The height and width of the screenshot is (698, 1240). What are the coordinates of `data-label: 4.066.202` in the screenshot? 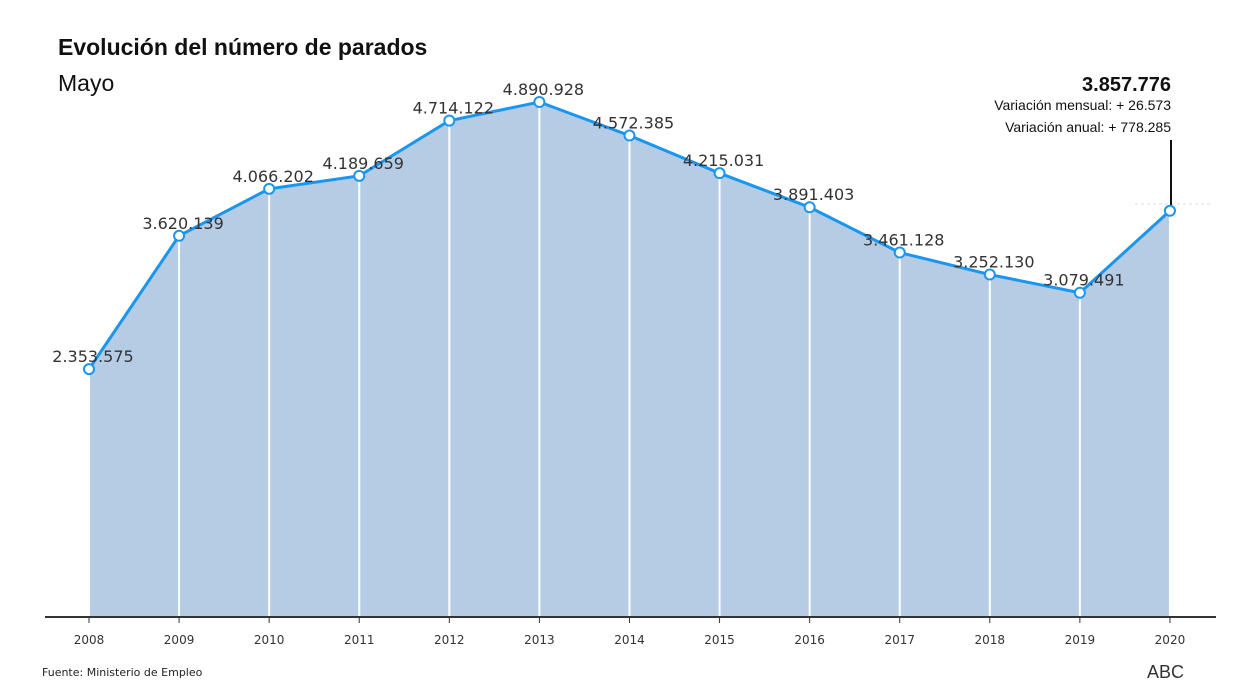 It's located at (272, 176).